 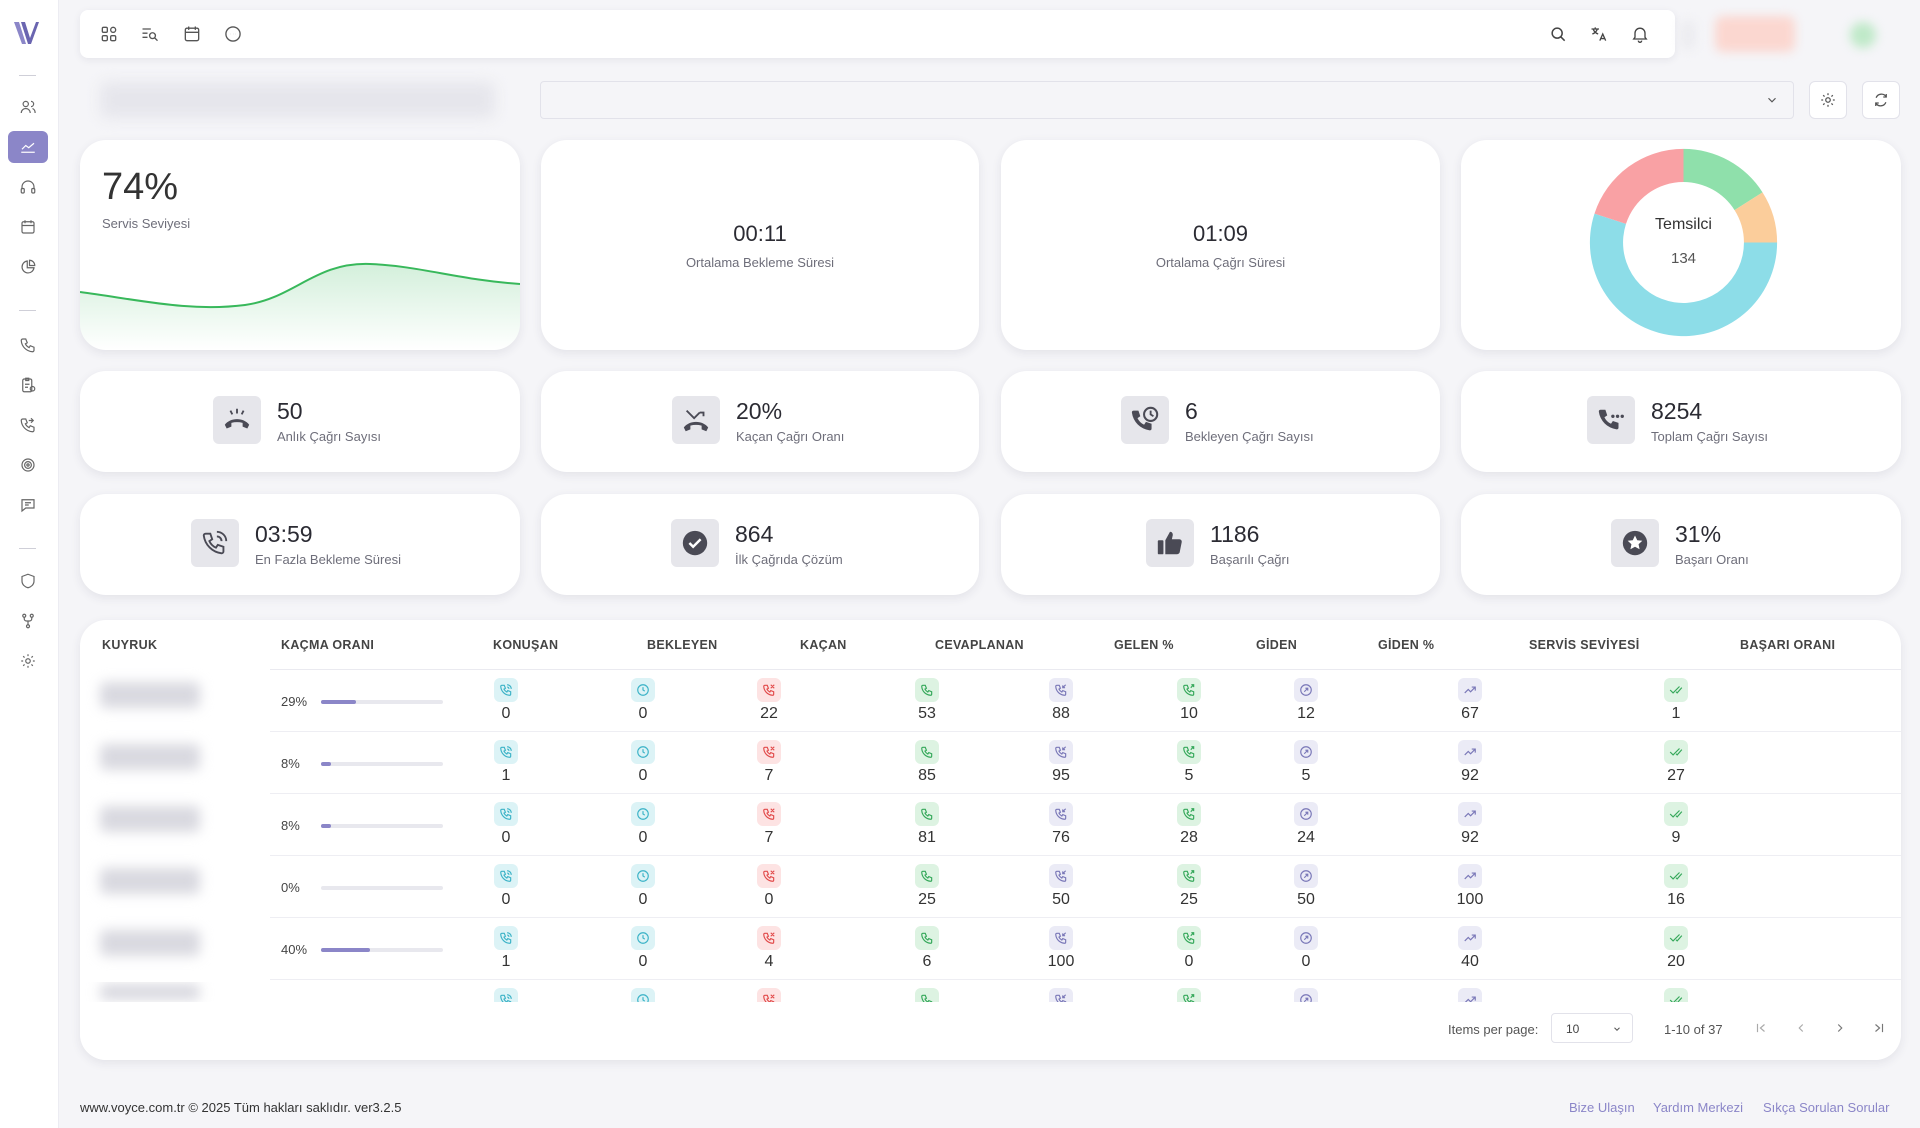 What do you see at coordinates (1788, 645) in the screenshot?
I see `column-header: BAŞARI ORANI` at bounding box center [1788, 645].